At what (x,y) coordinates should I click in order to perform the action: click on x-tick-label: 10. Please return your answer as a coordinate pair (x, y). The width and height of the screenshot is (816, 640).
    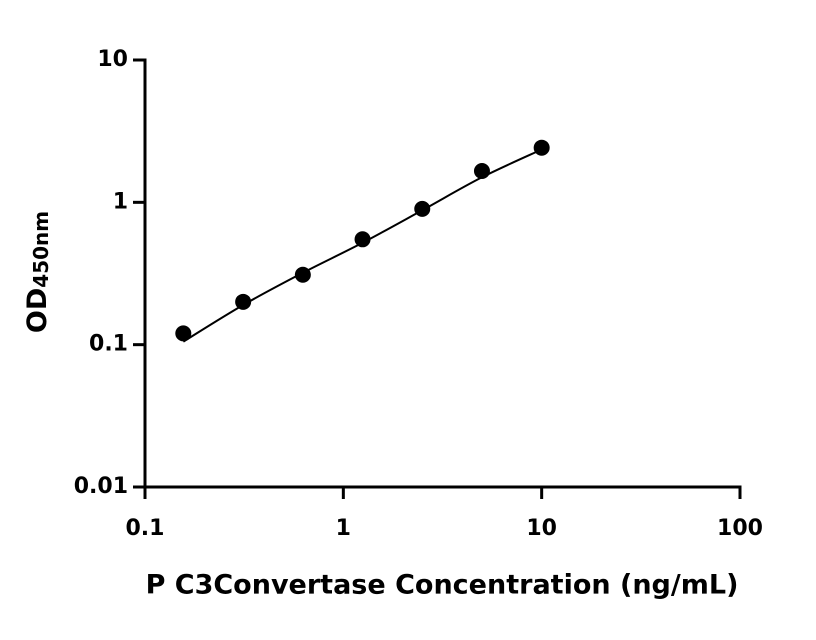
    Looking at the image, I should click on (541, 528).